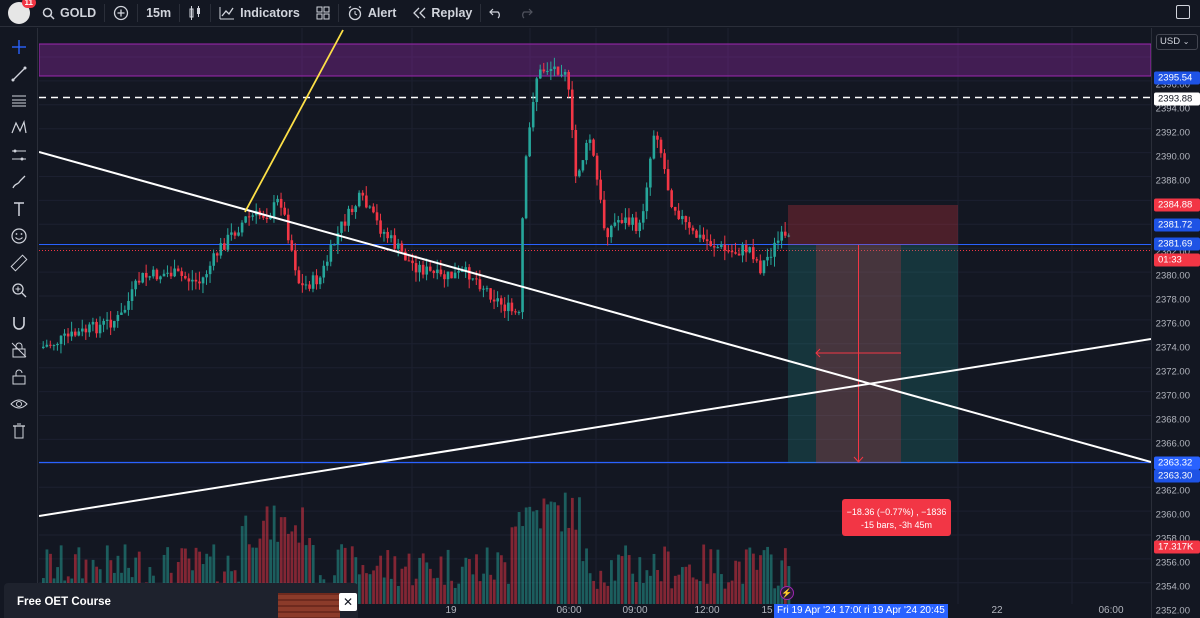 Image resolution: width=1200 pixels, height=618 pixels. I want to click on redo-button, so click(526, 13).